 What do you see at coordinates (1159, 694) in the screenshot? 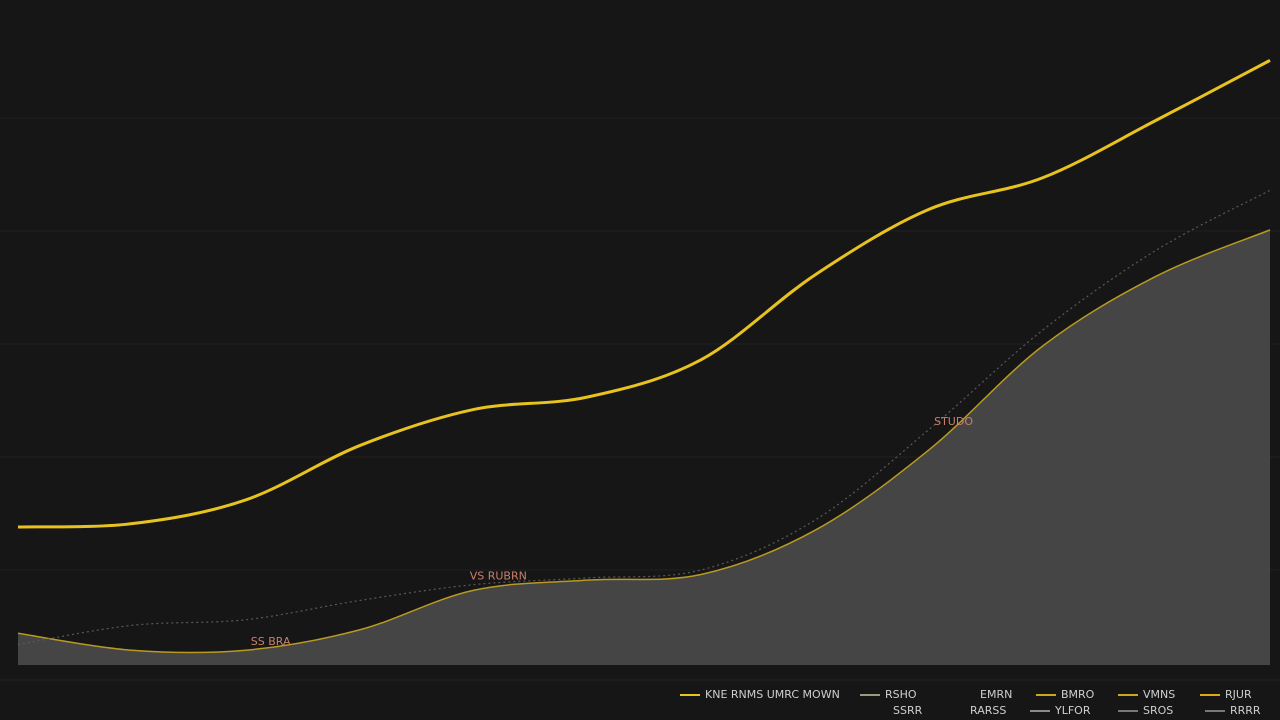
I see `legend-label: VMNS` at bounding box center [1159, 694].